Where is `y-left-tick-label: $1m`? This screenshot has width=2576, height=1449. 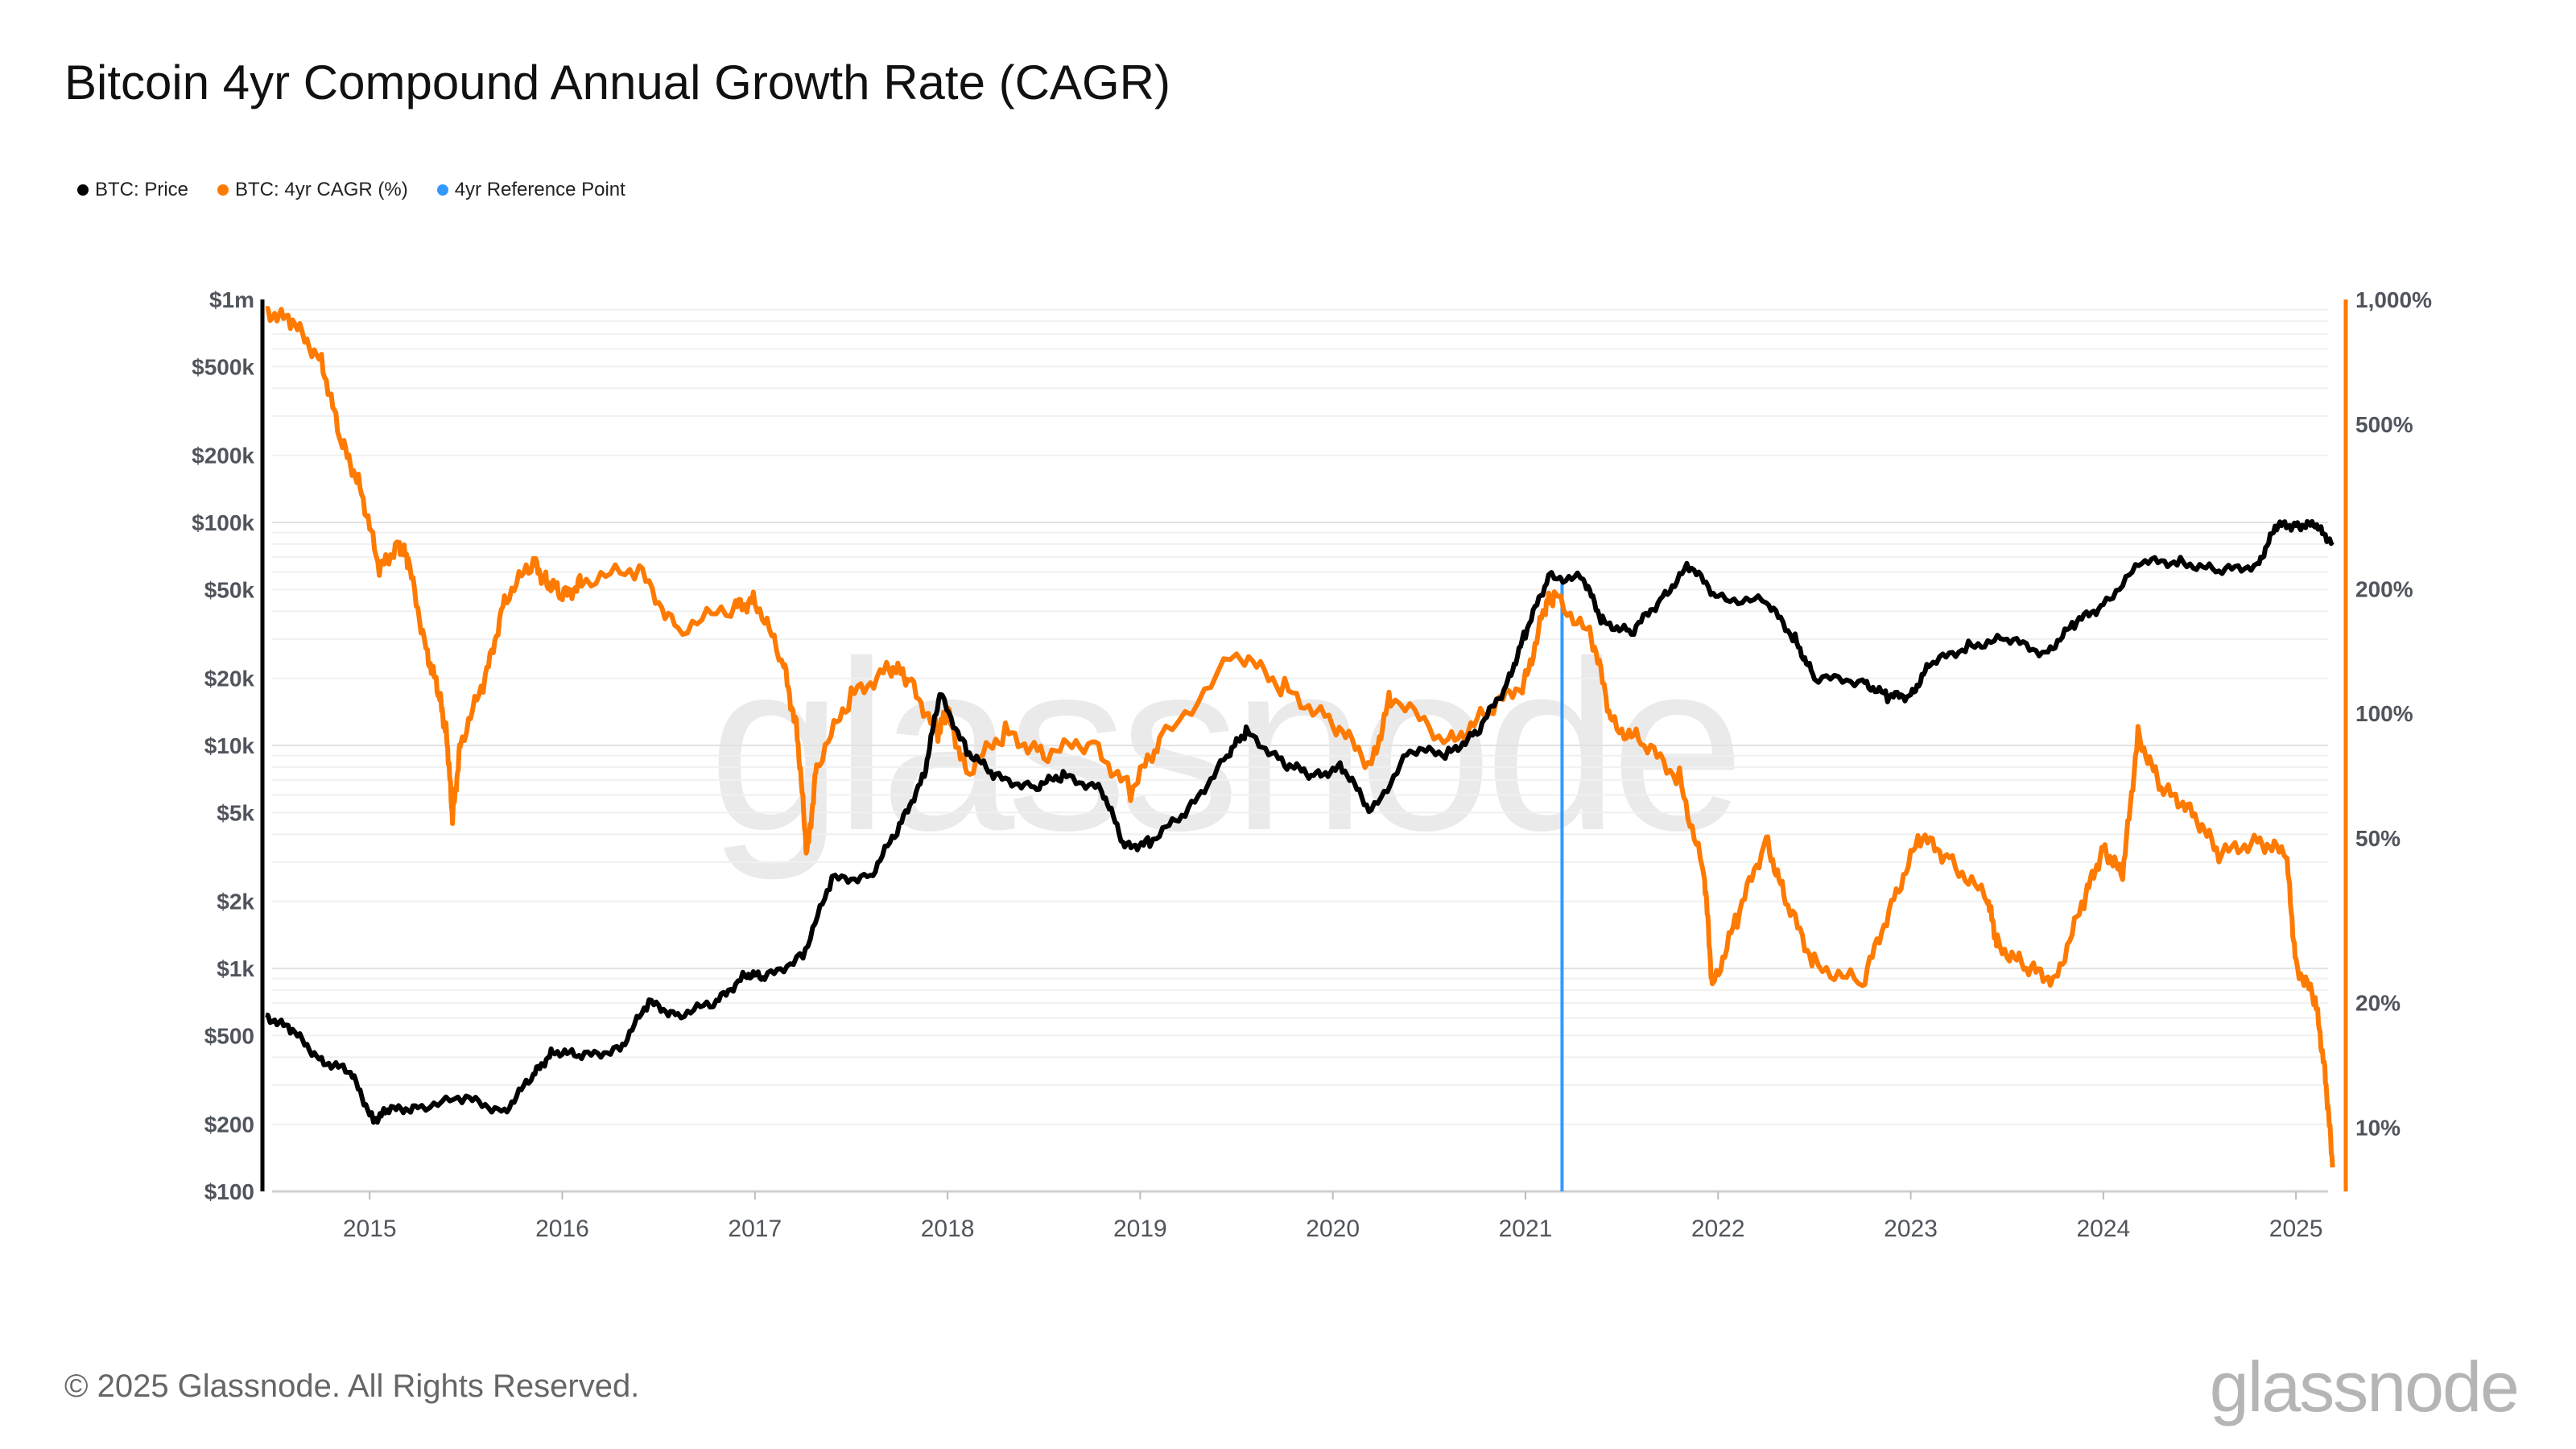
y-left-tick-label: $1m is located at coordinates (231, 299).